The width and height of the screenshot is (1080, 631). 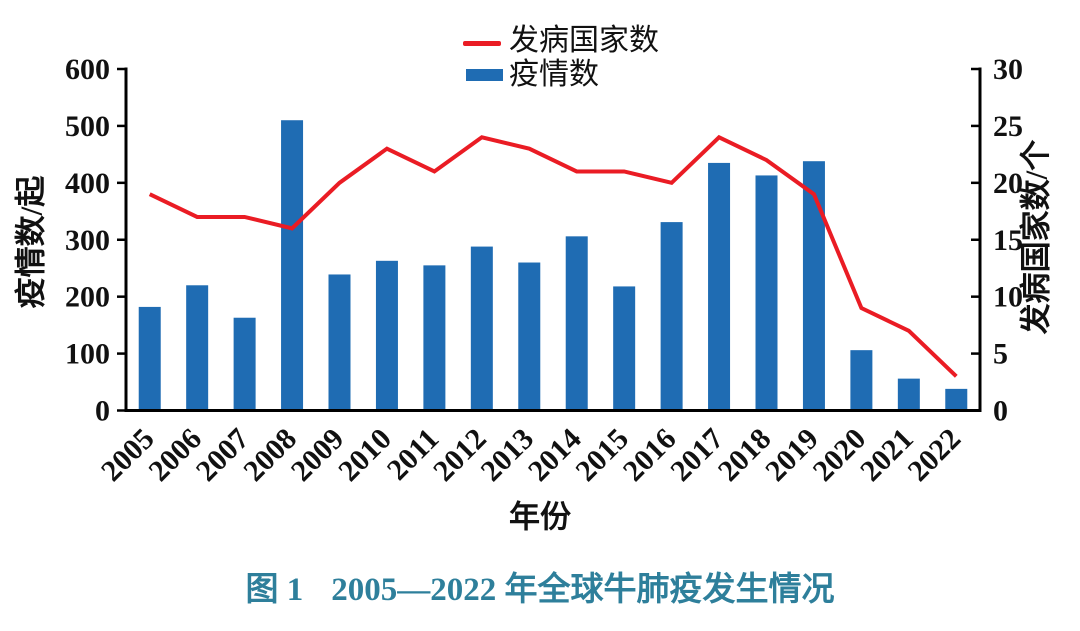 I want to click on bar-2014, so click(x=576, y=323).